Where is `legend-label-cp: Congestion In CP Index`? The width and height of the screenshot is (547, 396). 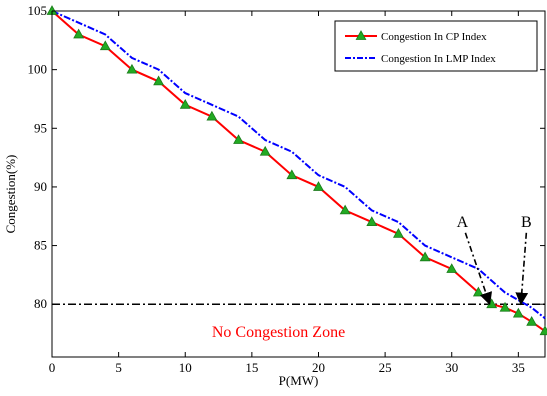 legend-label-cp: Congestion In CP Index is located at coordinates (434, 37).